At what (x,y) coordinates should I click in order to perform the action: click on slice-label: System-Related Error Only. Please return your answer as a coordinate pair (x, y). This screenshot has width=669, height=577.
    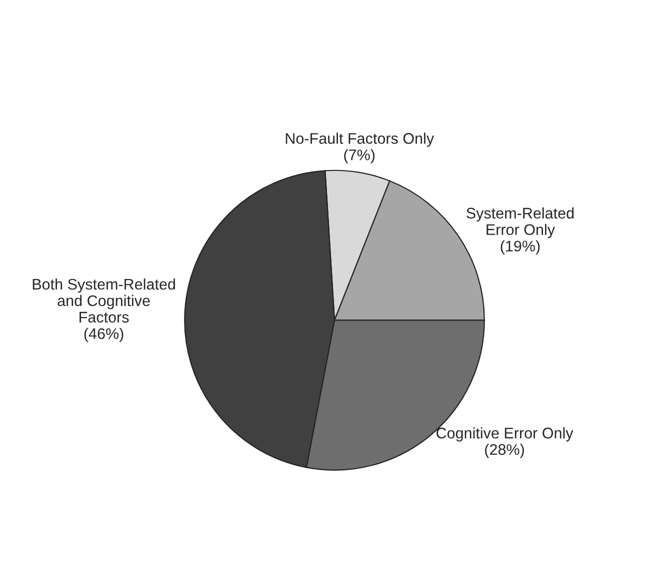
    Looking at the image, I should click on (520, 222).